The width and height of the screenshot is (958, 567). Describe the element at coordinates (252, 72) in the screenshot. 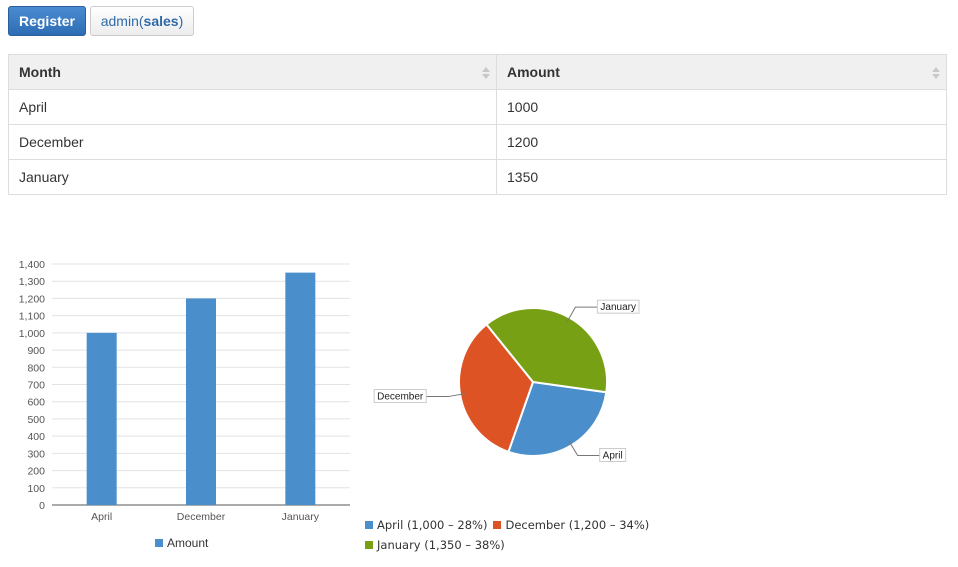

I see `column-header-month: Month` at that location.